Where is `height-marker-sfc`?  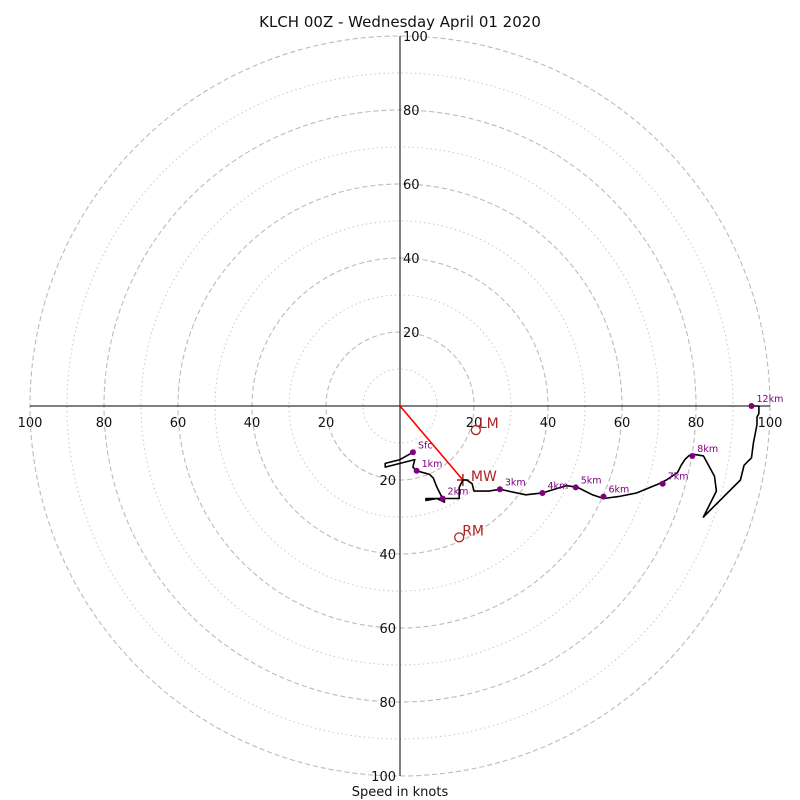 height-marker-sfc is located at coordinates (412, 452).